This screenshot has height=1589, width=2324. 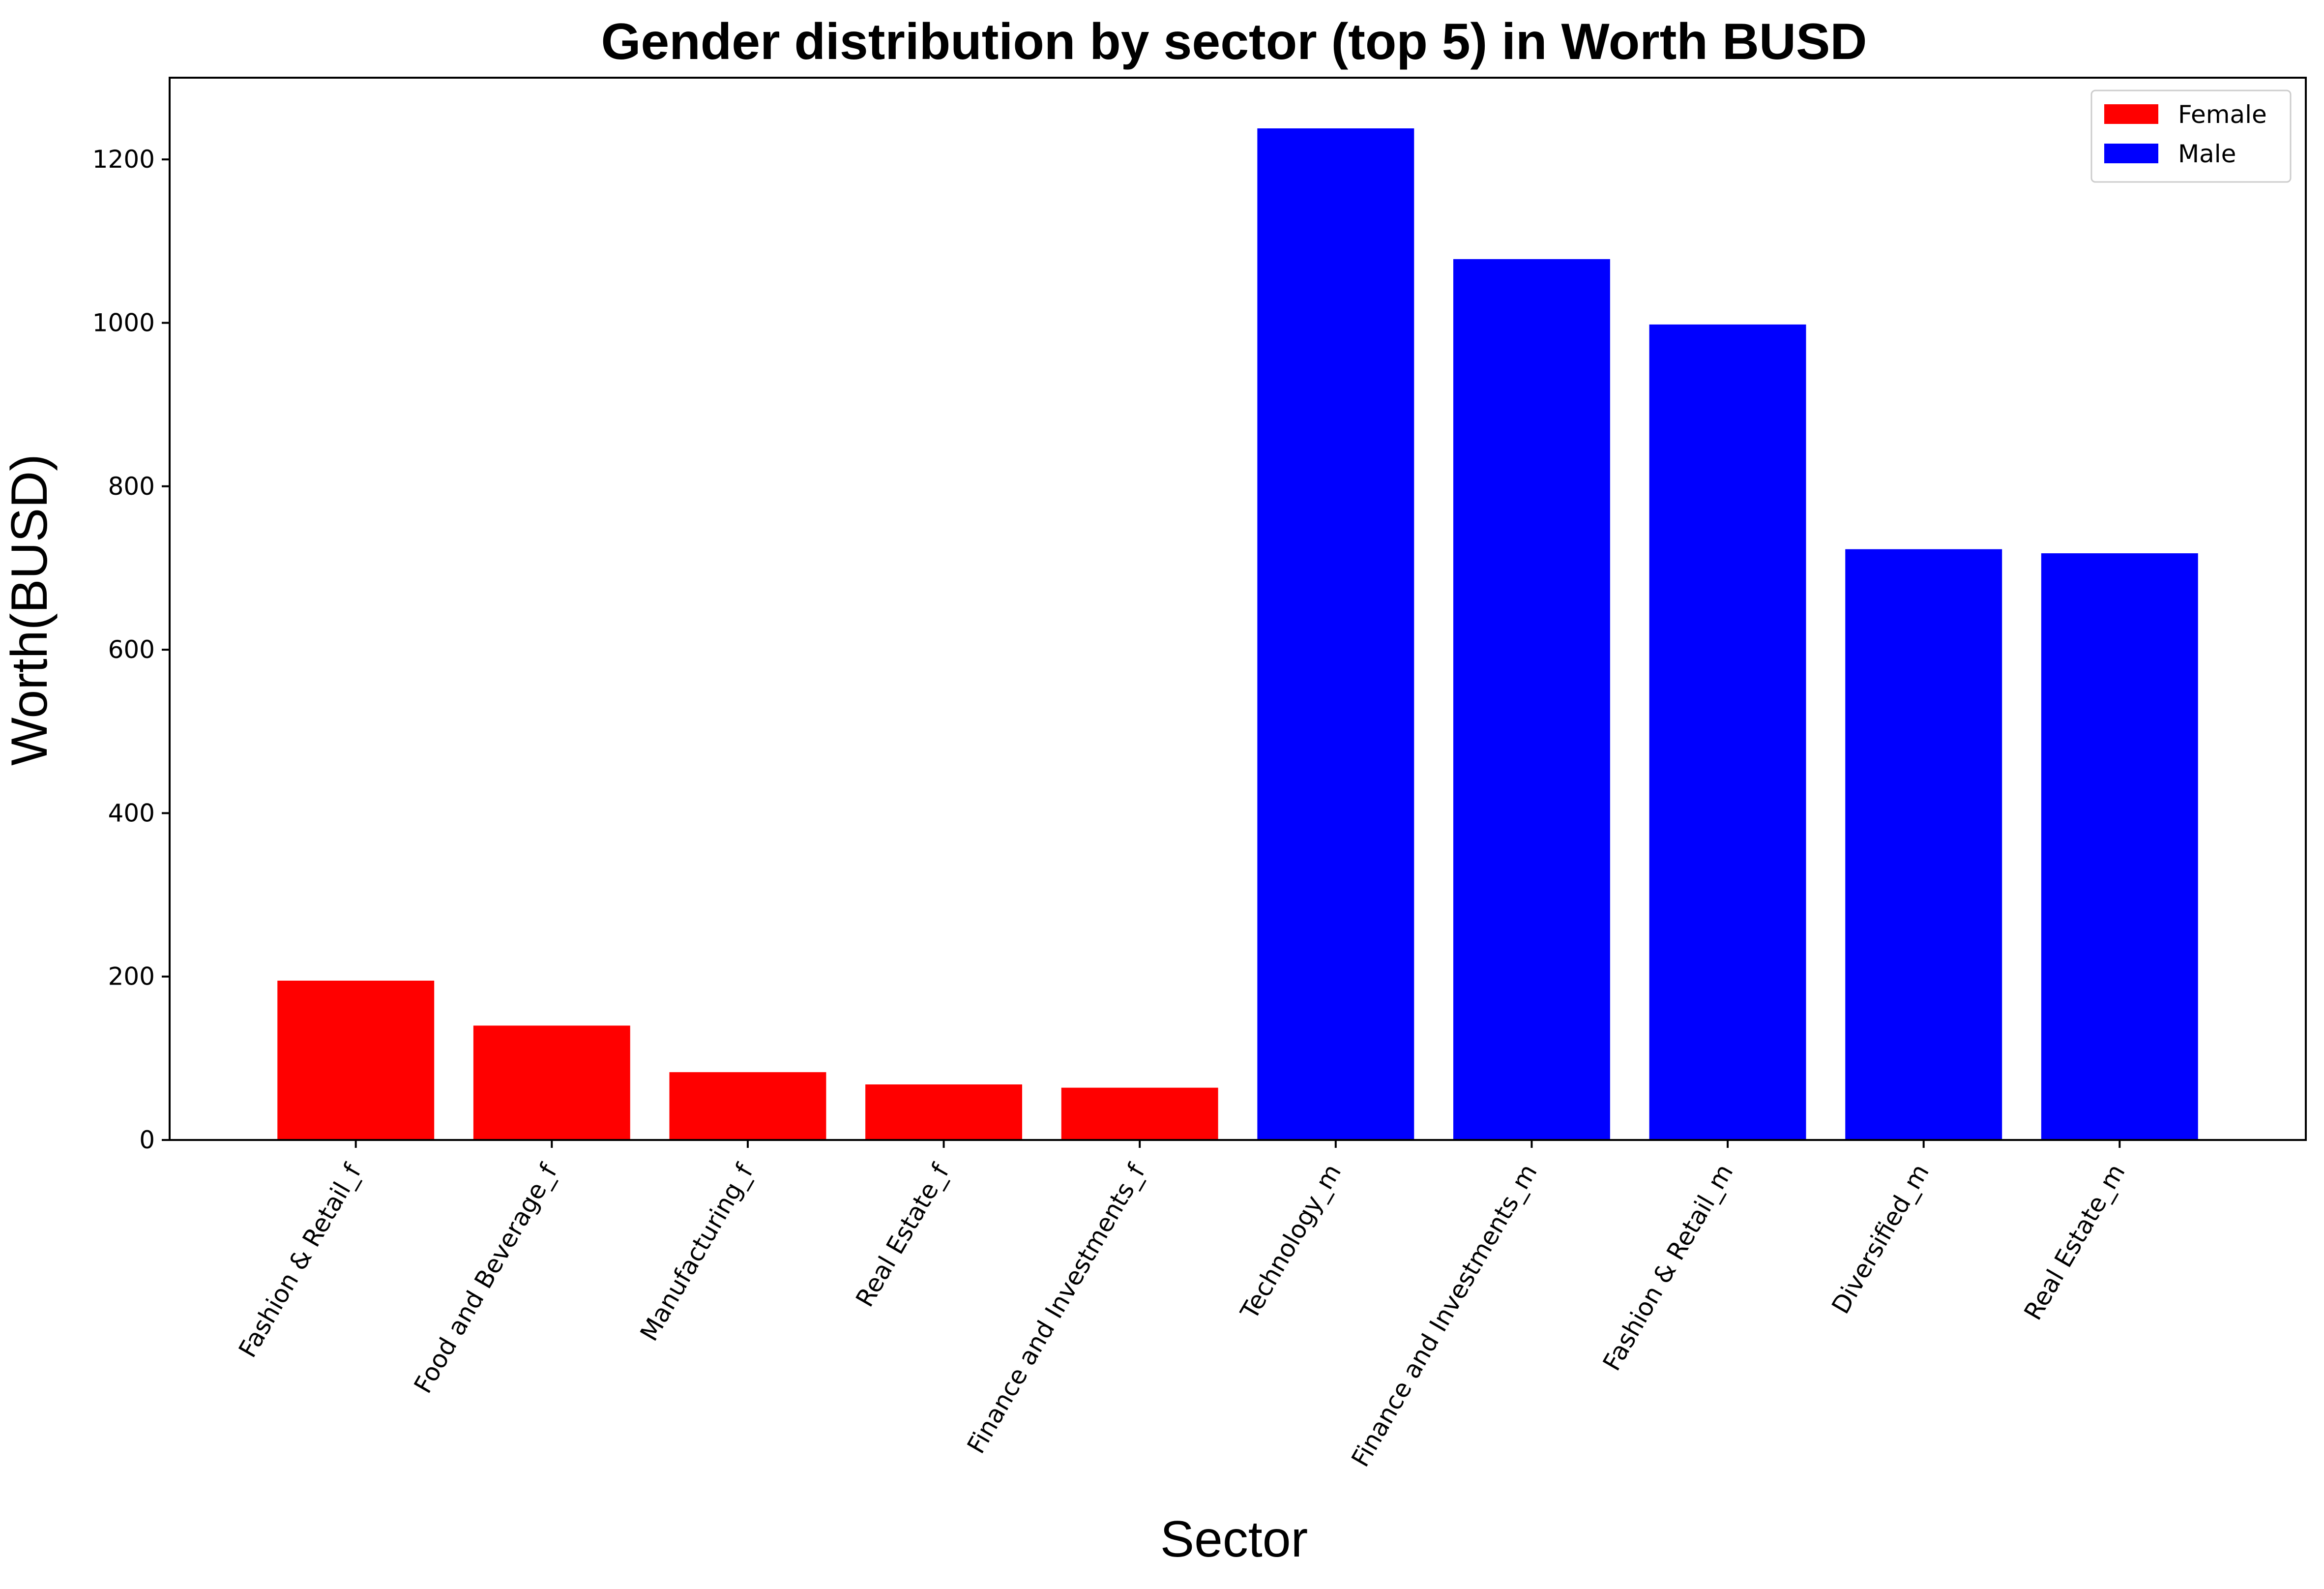 I want to click on x-tick-label: Finance and Investments_f, so click(x=1056, y=1309).